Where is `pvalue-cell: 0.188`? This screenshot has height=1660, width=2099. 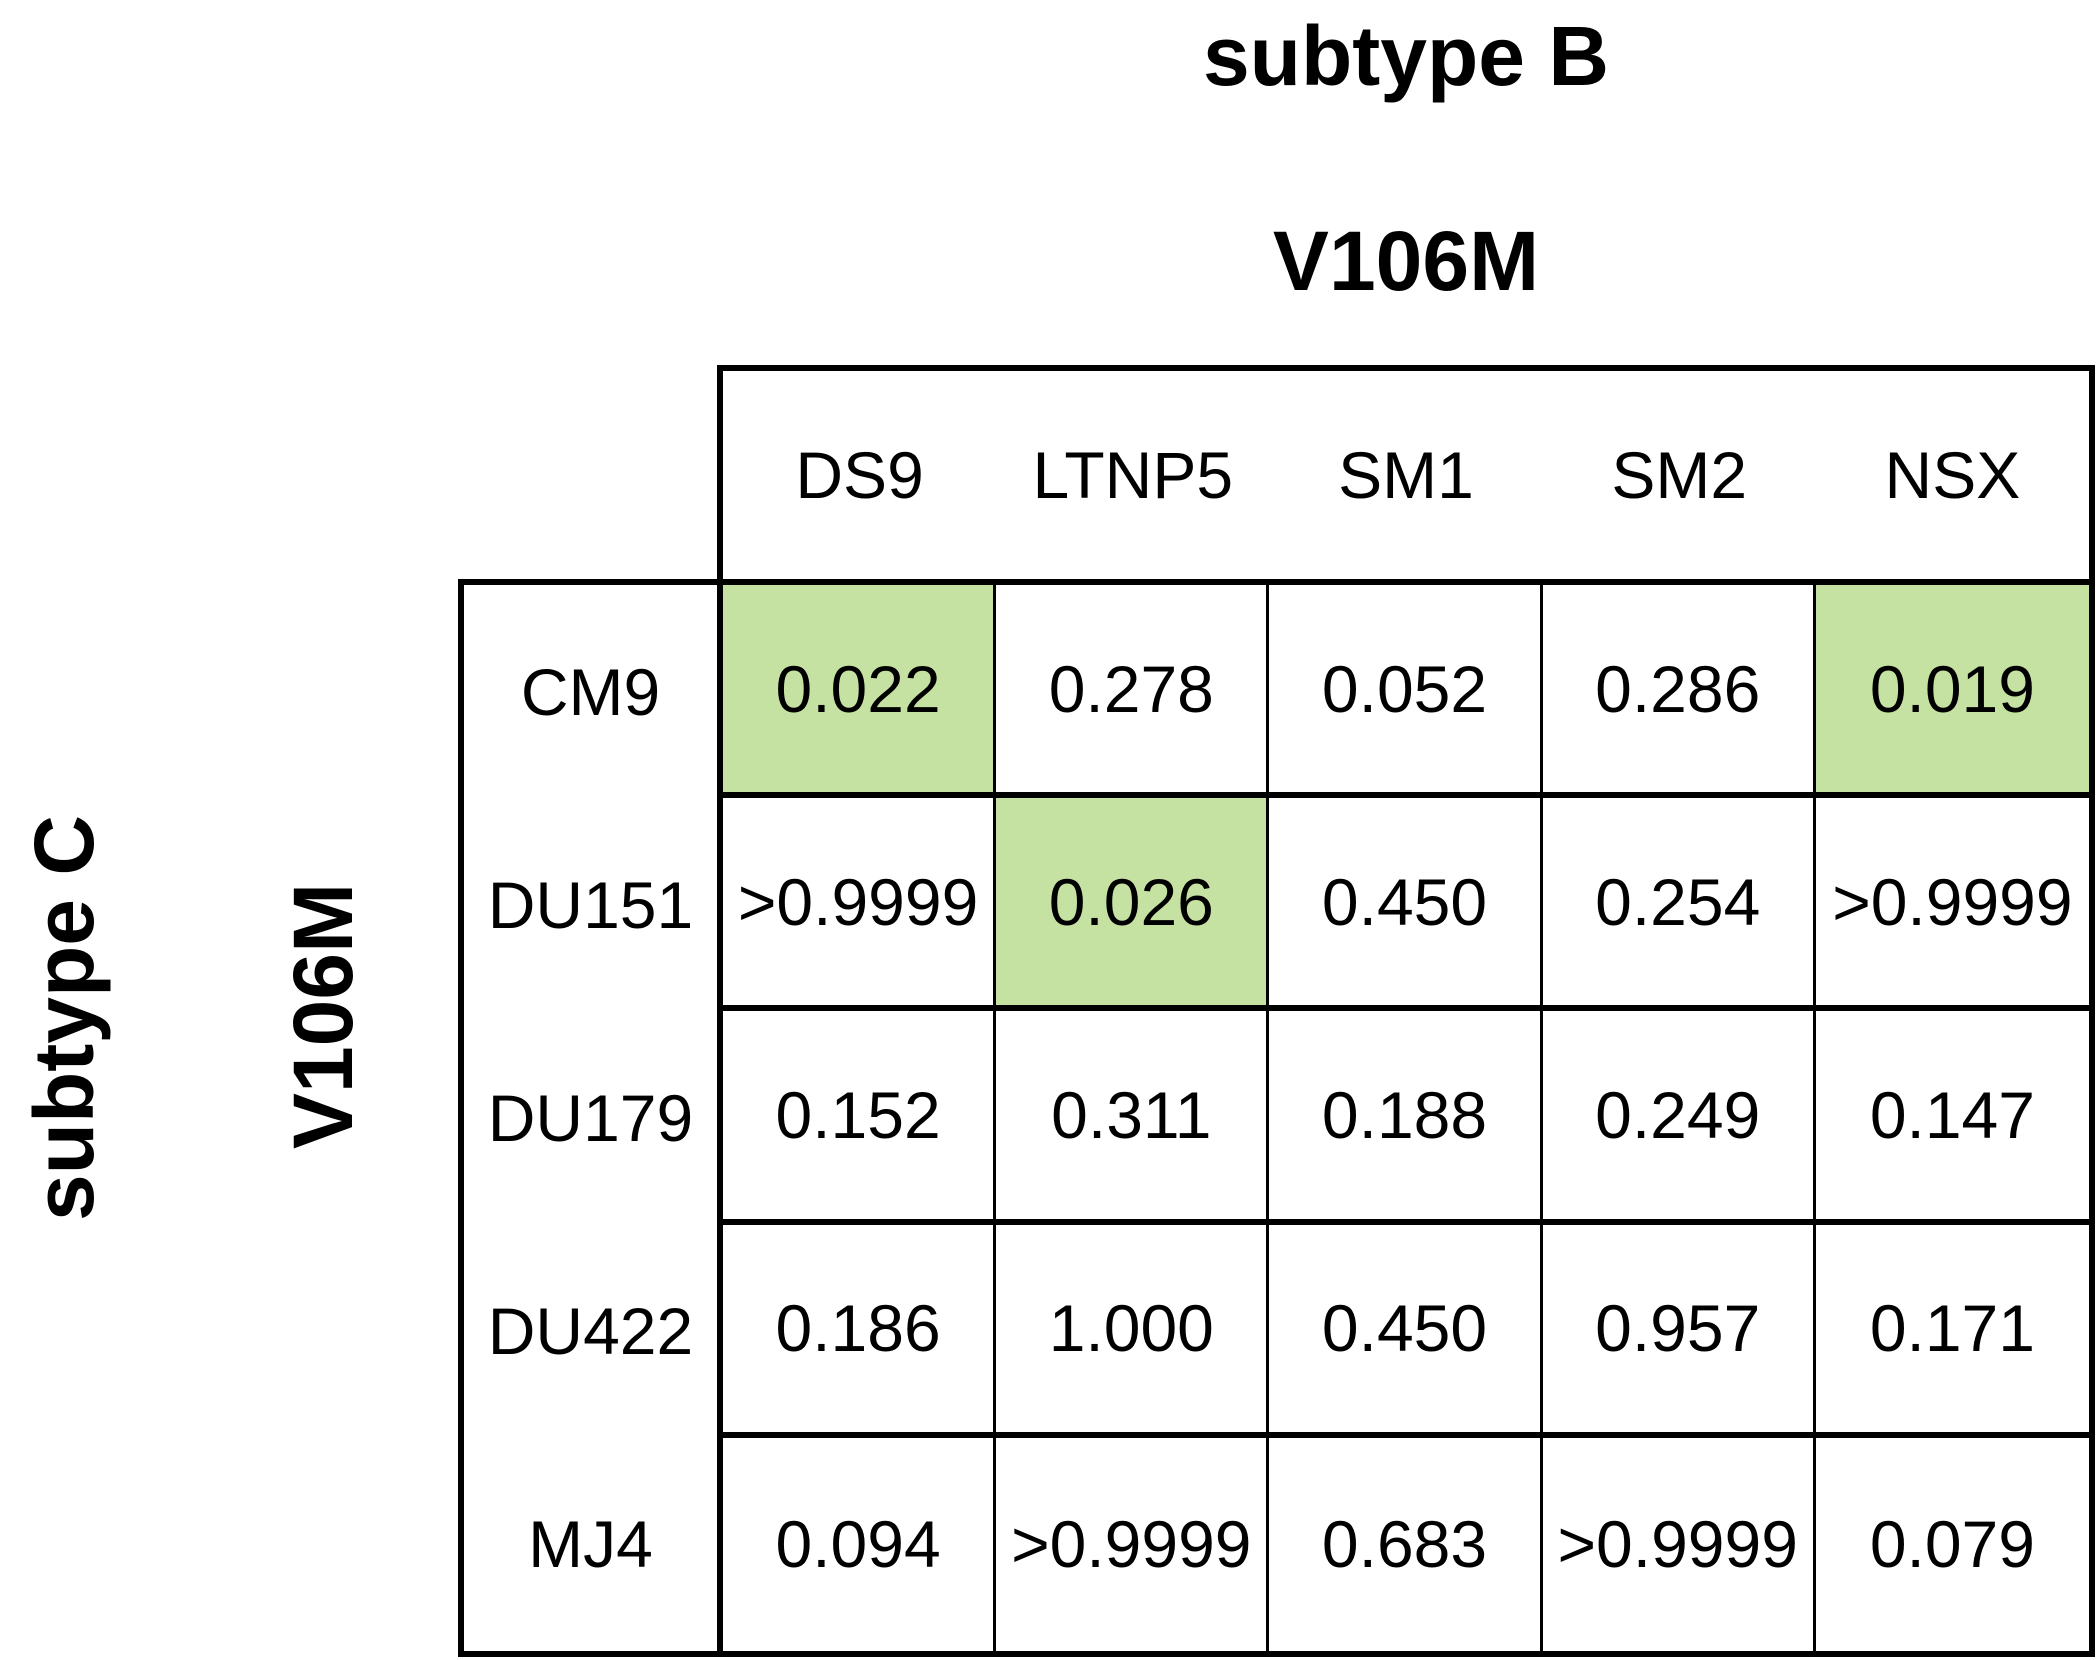
pvalue-cell: 0.188 is located at coordinates (1406, 1118).